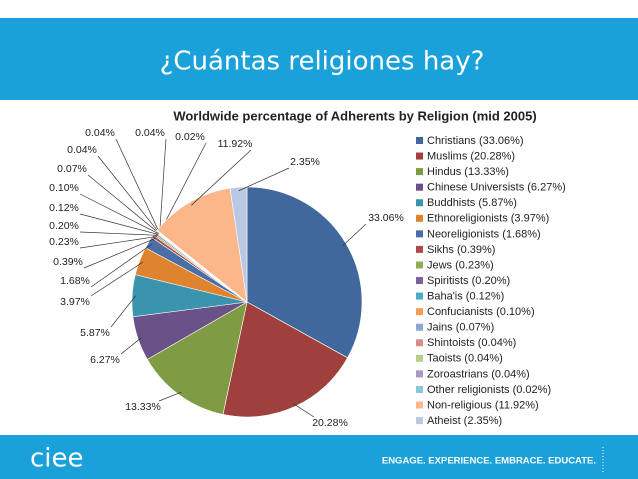 This screenshot has width=638, height=479. Describe the element at coordinates (68, 262) in the screenshot. I see `data-label: 0.39%` at that location.